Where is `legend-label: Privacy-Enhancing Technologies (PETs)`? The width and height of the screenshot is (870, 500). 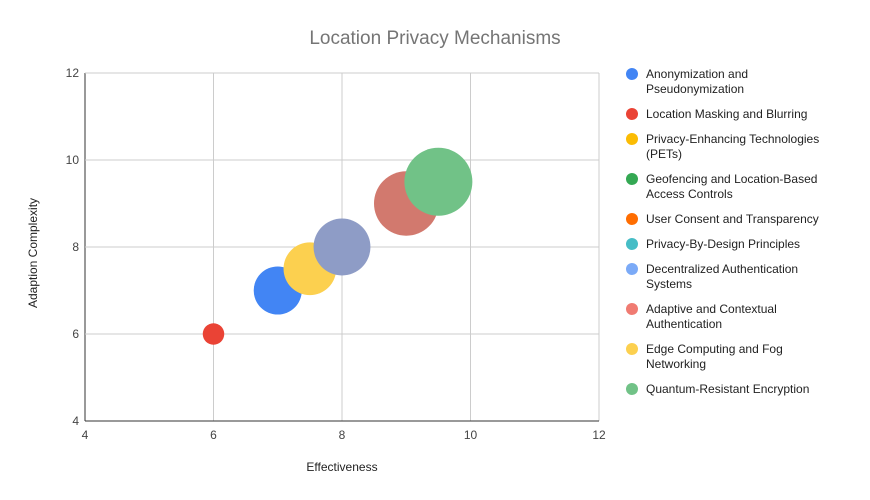 legend-label: Privacy-Enhancing Technologies (PETs) is located at coordinates (732, 146).